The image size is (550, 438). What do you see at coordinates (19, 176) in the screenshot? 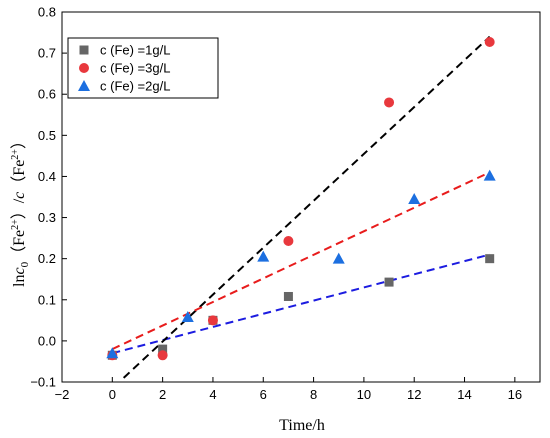
I see `y-title-open2: （Fe` at bounding box center [19, 176].